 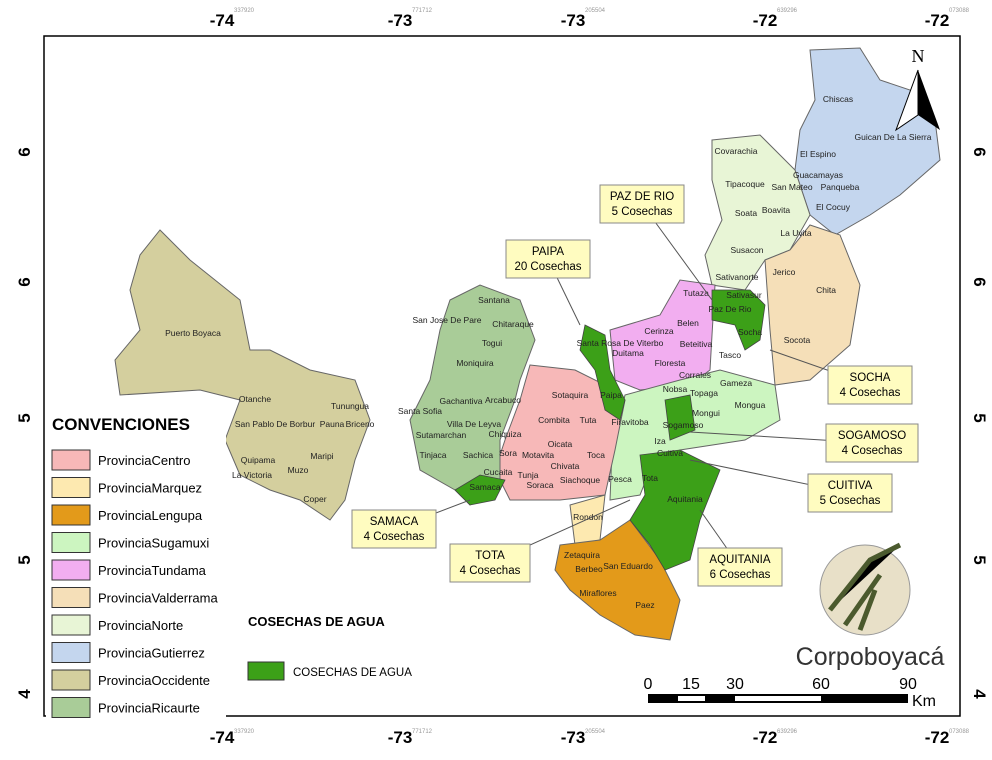 What do you see at coordinates (588, 420) in the screenshot?
I see `municipality-label: Tuta` at bounding box center [588, 420].